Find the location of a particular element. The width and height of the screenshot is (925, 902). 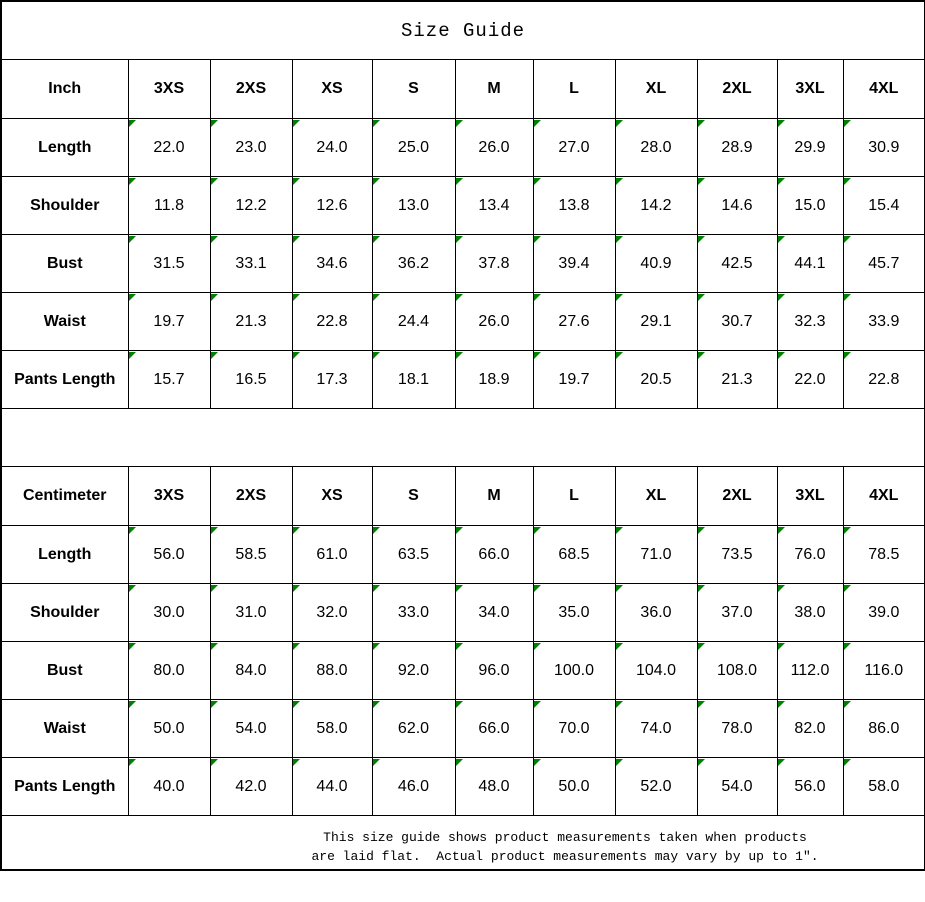

inch-measurement-value-cell: 15.4 is located at coordinates (883, 205).